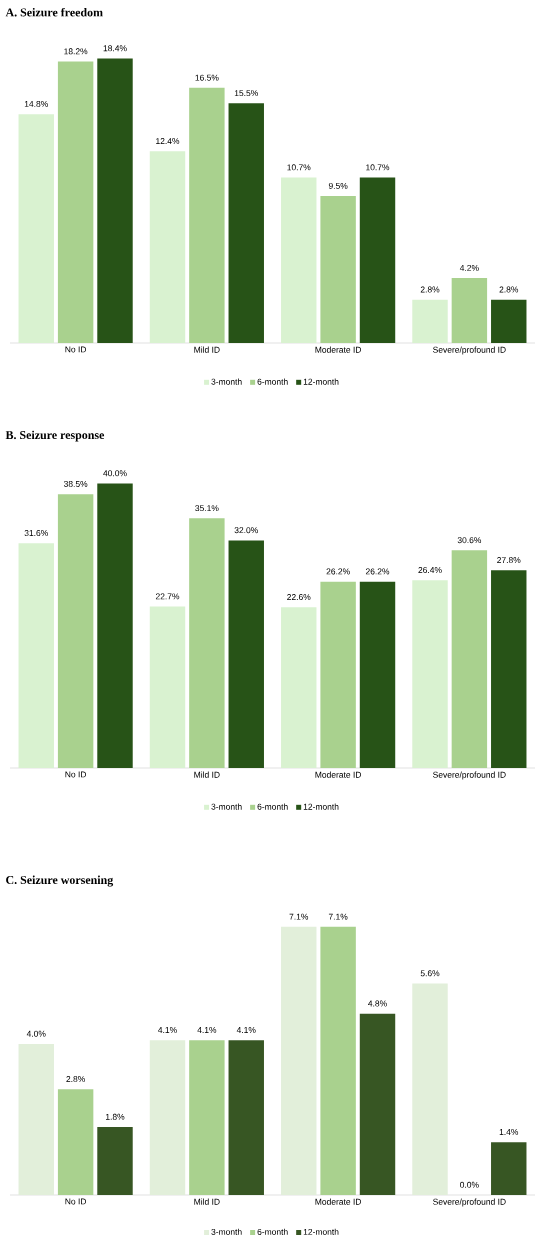 This screenshot has height=1242, width=548. Describe the element at coordinates (377, 1003) in the screenshot. I see `data-label: 4.8%` at that location.